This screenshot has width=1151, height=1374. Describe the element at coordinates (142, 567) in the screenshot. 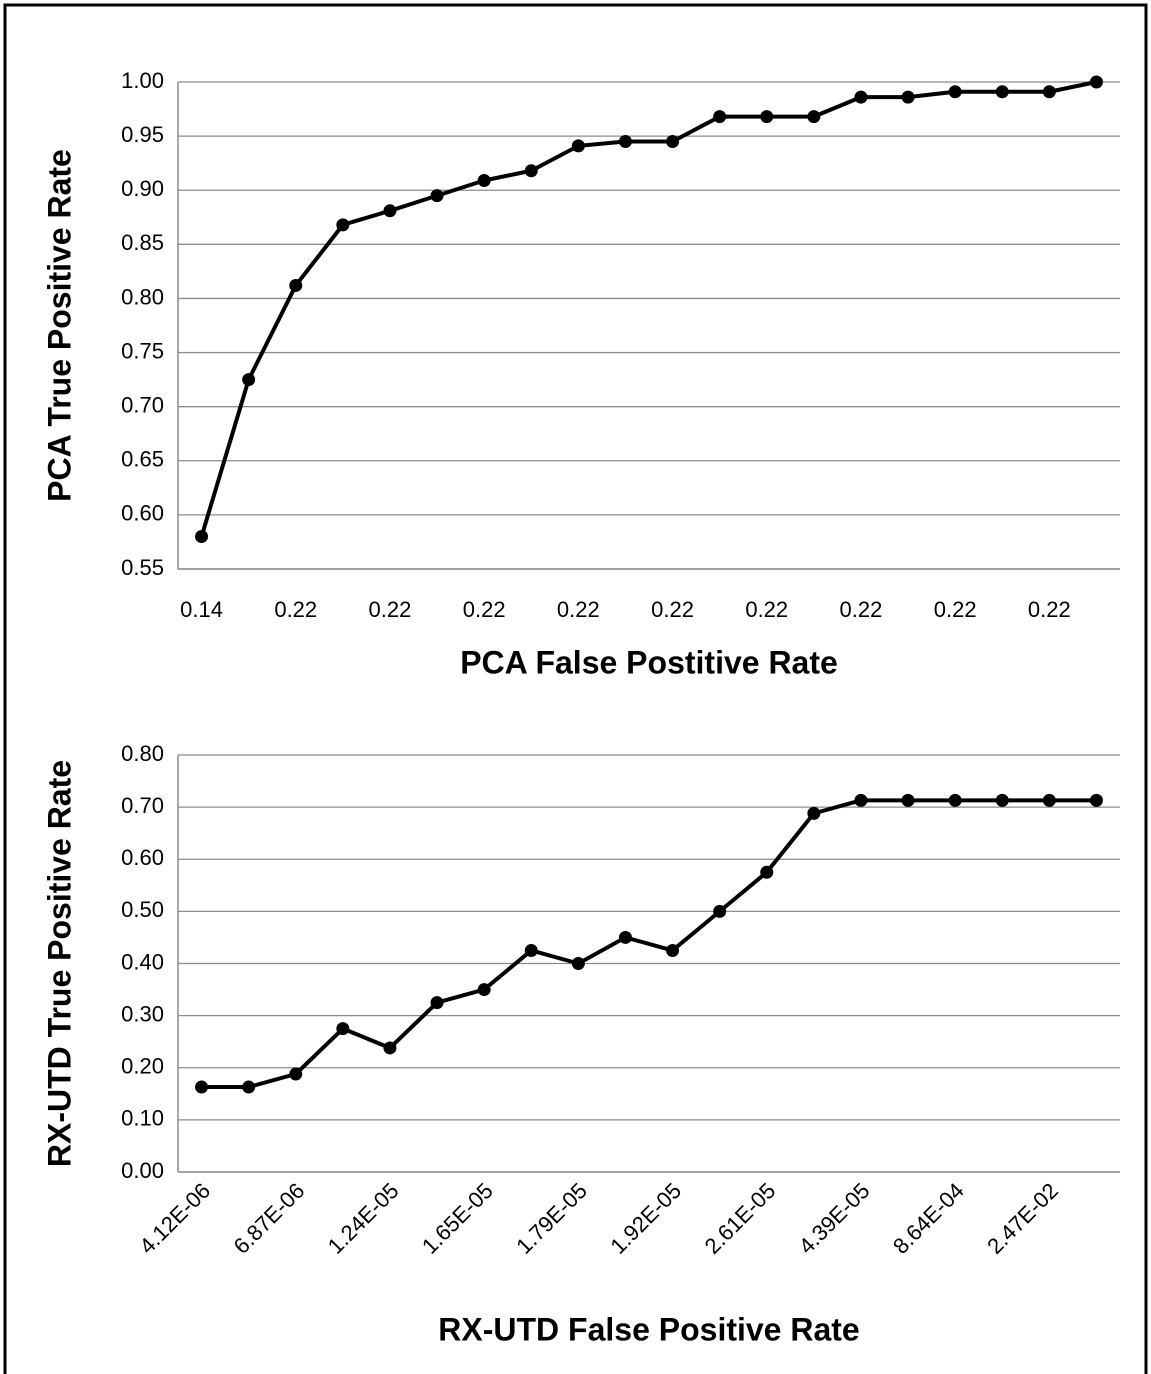

I see `y-tick-label: 0.55` at that location.